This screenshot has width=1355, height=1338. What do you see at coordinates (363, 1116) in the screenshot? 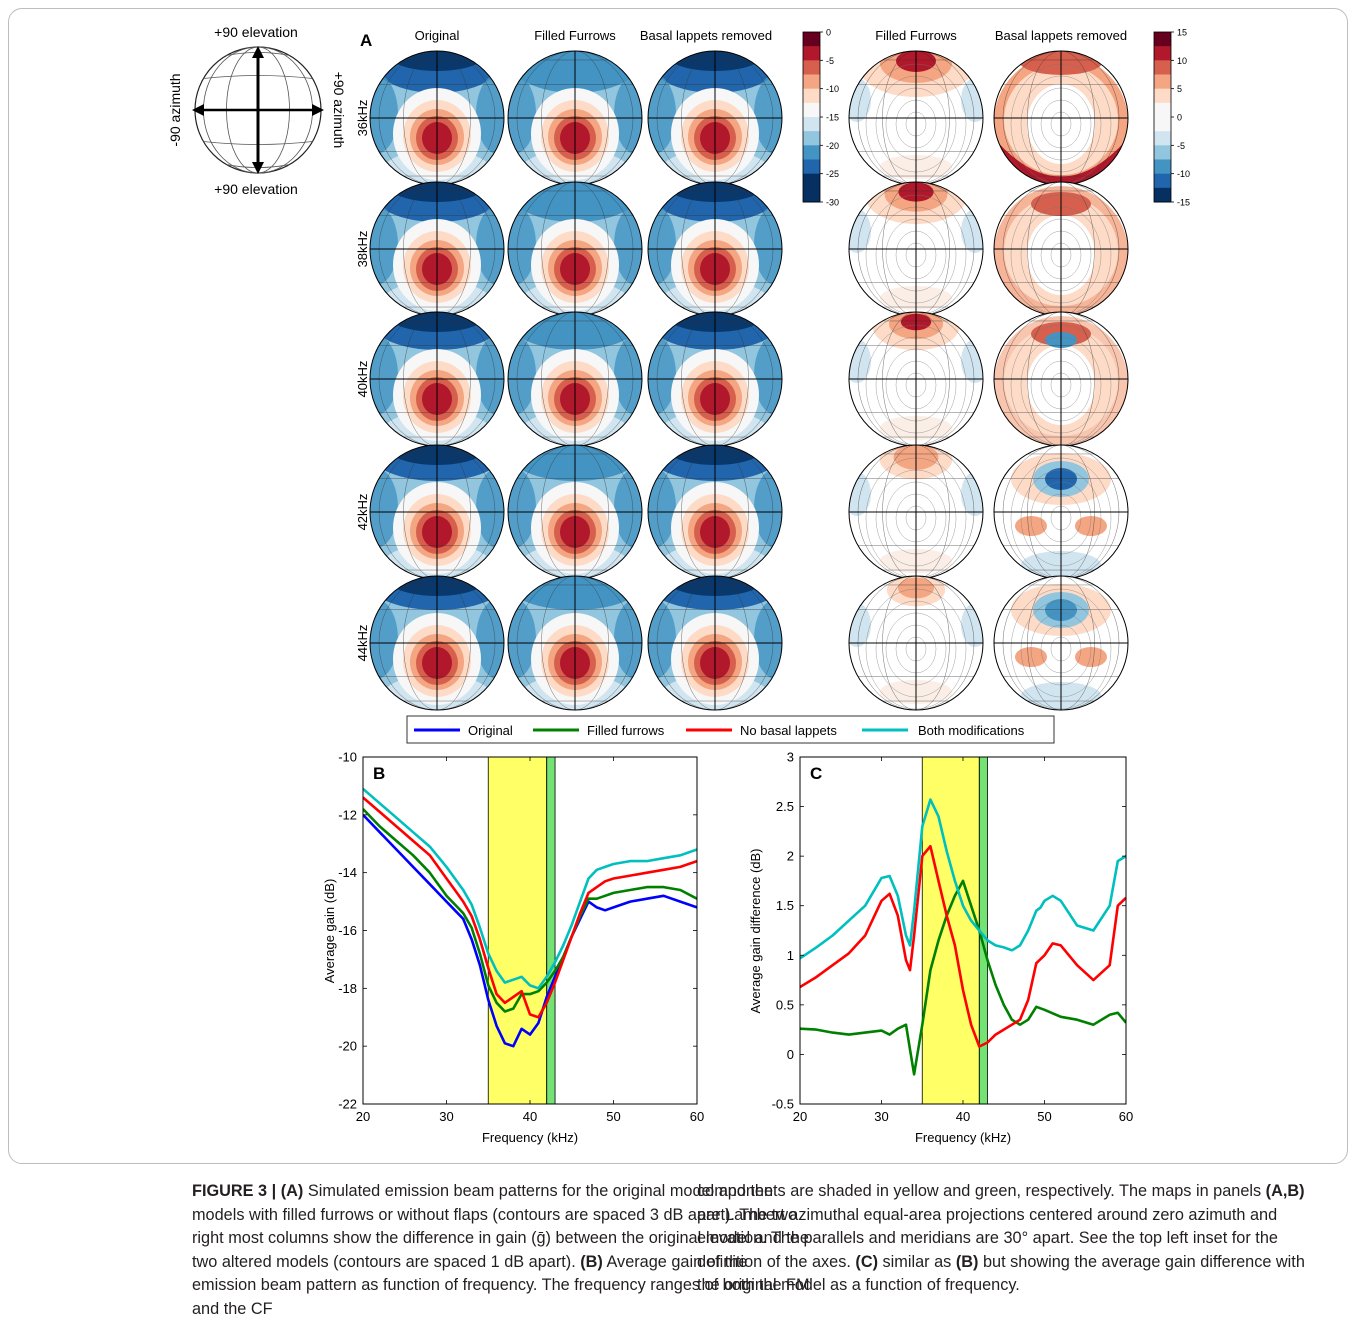
I see `x-tick-label: 20` at bounding box center [363, 1116].